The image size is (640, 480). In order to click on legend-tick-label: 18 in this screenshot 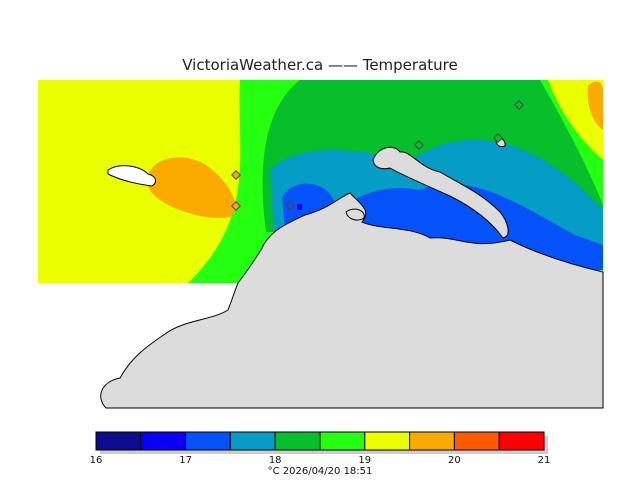, I will do `click(275, 460)`.